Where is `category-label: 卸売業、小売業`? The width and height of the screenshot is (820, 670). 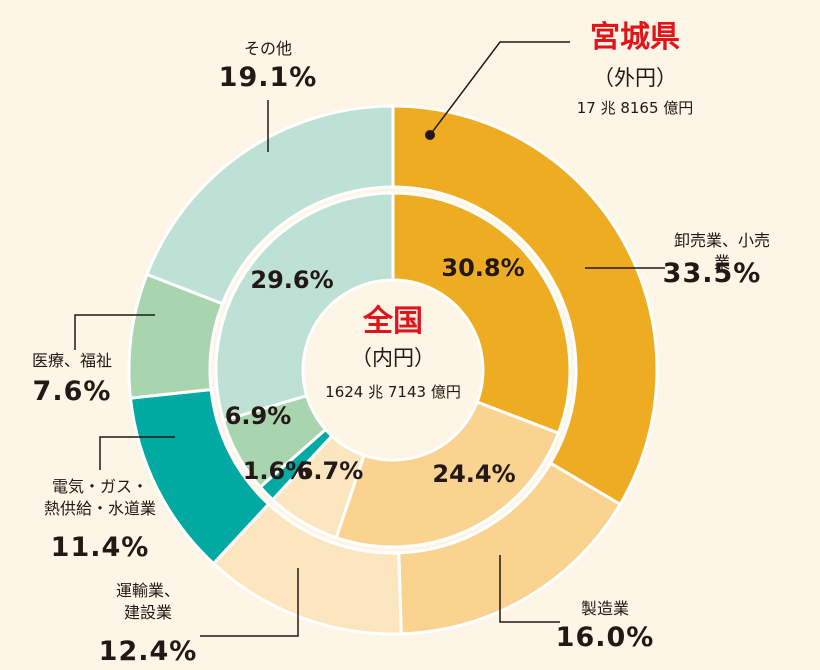
category-label: 卸売業、小売業 is located at coordinates (721, 251).